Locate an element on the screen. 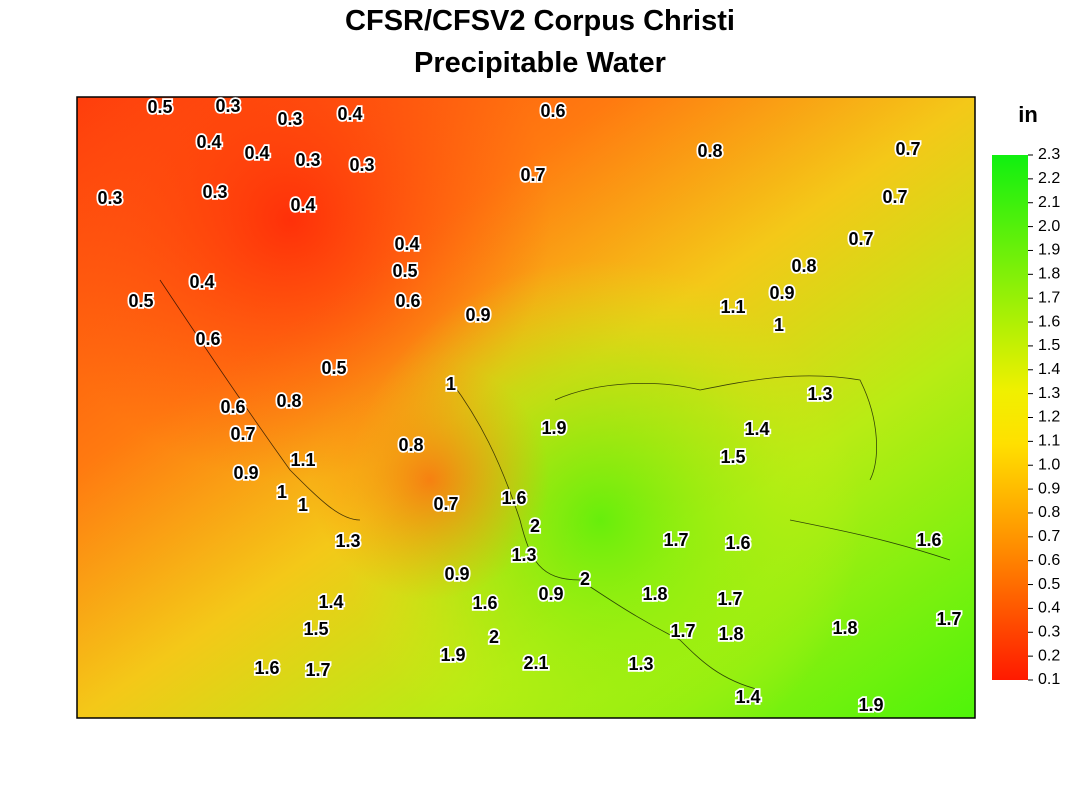 Image resolution: width=1080 pixels, height=810 pixels. colorbar-tick-label: 0.2 is located at coordinates (1049, 655).